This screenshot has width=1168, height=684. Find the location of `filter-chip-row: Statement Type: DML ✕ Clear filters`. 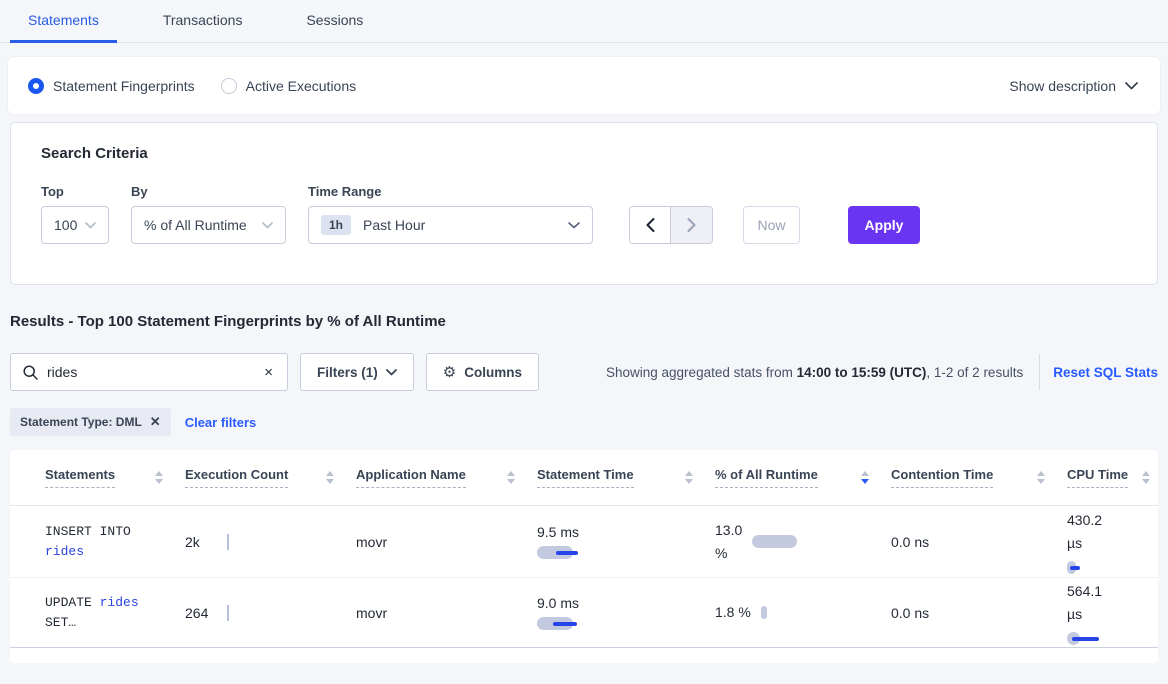

filter-chip-row: Statement Type: DML ✕ Clear filters is located at coordinates (584, 422).